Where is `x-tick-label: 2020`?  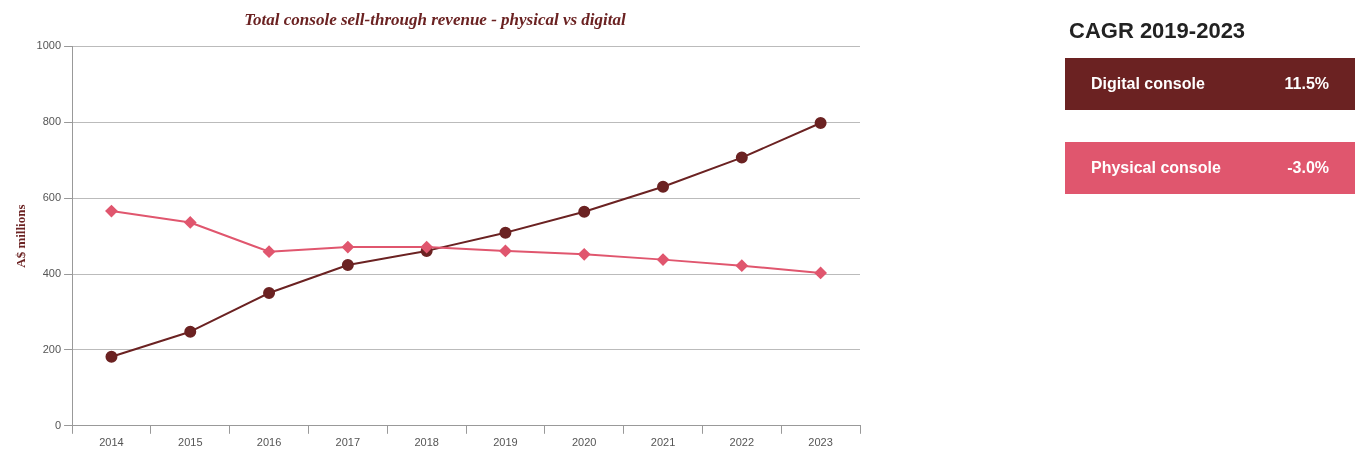
x-tick-label: 2020 is located at coordinates (584, 442).